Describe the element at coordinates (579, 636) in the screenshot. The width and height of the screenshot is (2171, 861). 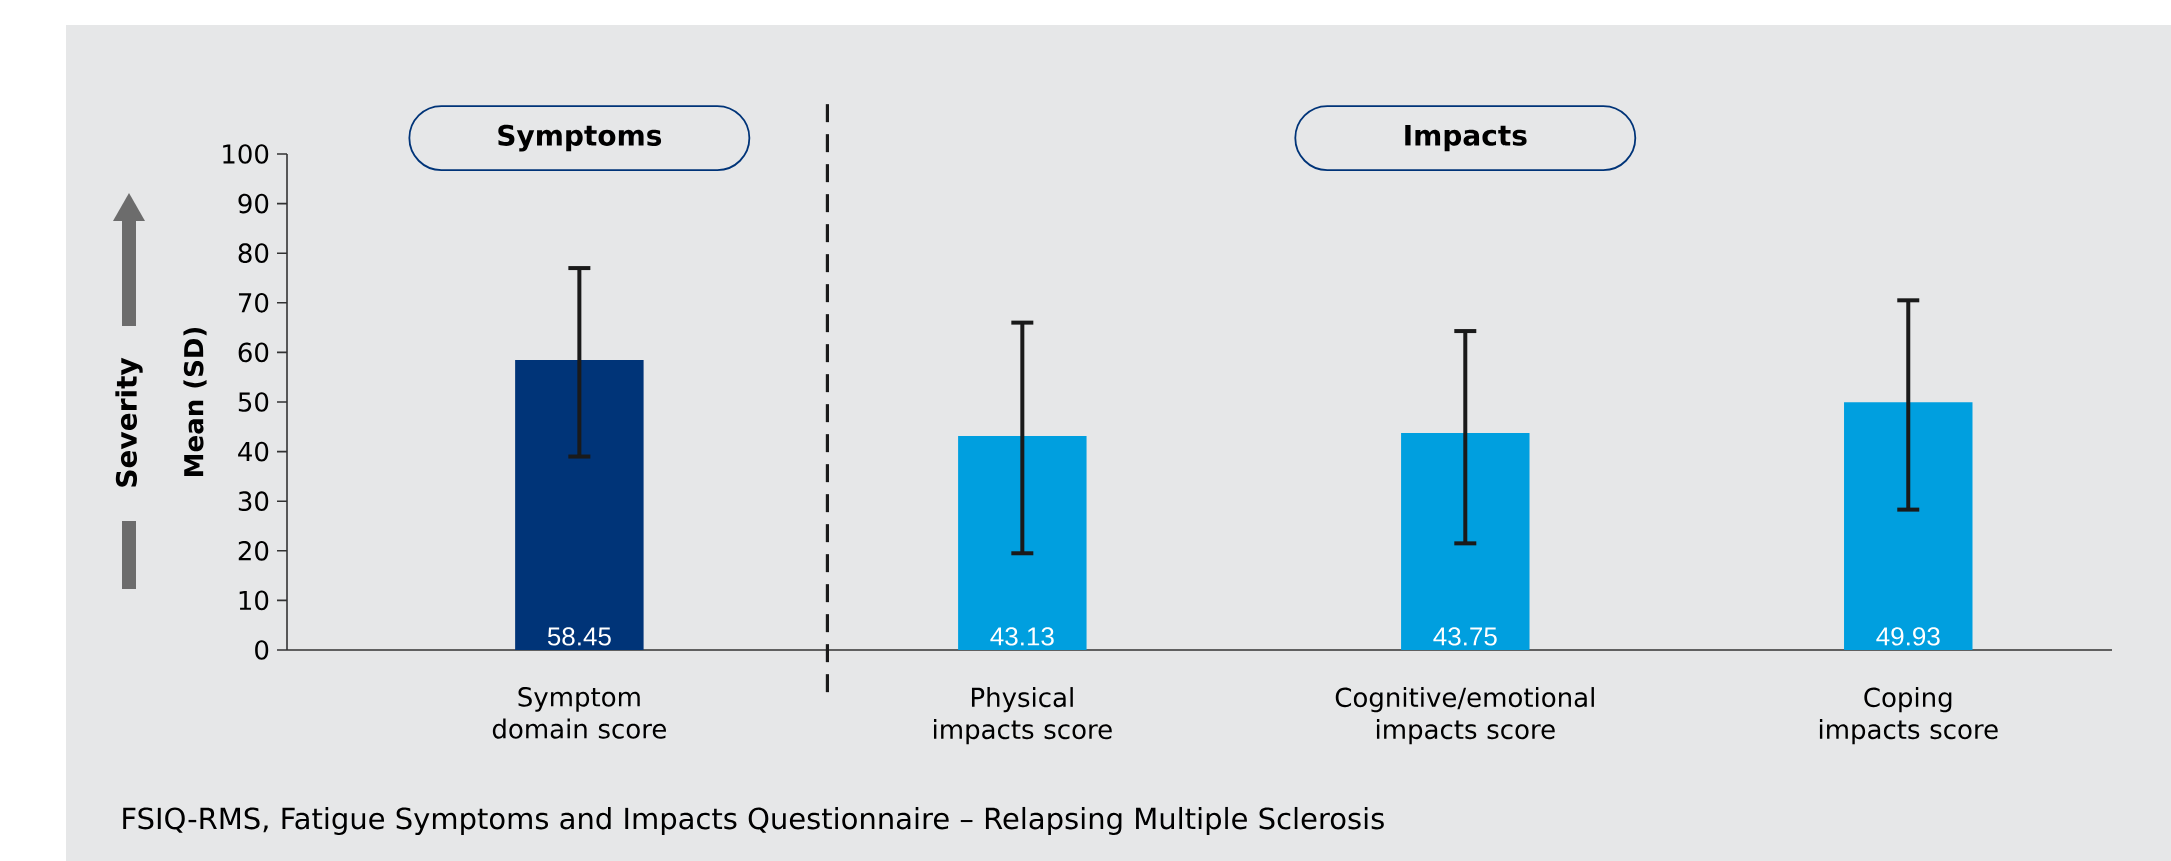
I see `data-label: 58.45` at that location.